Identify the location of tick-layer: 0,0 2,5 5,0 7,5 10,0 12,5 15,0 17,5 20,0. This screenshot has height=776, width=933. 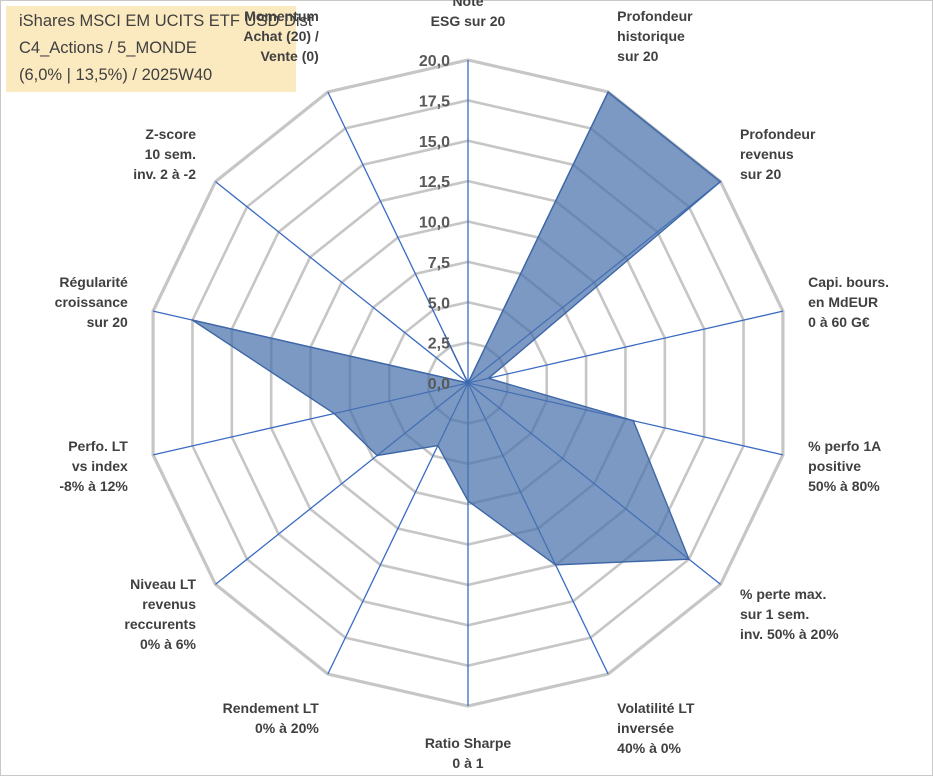
(434, 223).